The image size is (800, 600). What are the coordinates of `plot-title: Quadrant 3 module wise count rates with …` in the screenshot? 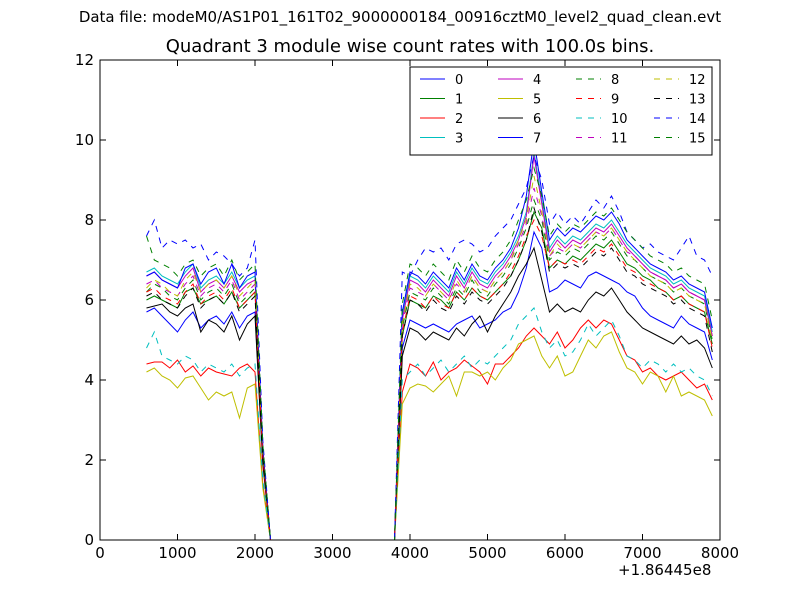 It's located at (410, 46).